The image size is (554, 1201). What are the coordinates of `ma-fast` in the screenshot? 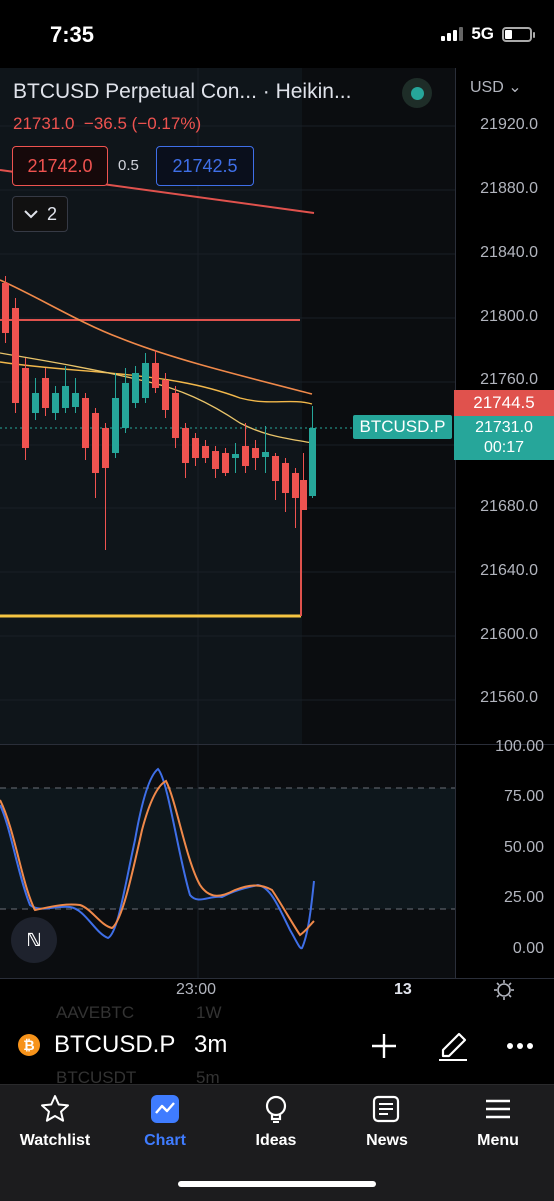 It's located at (156, 383).